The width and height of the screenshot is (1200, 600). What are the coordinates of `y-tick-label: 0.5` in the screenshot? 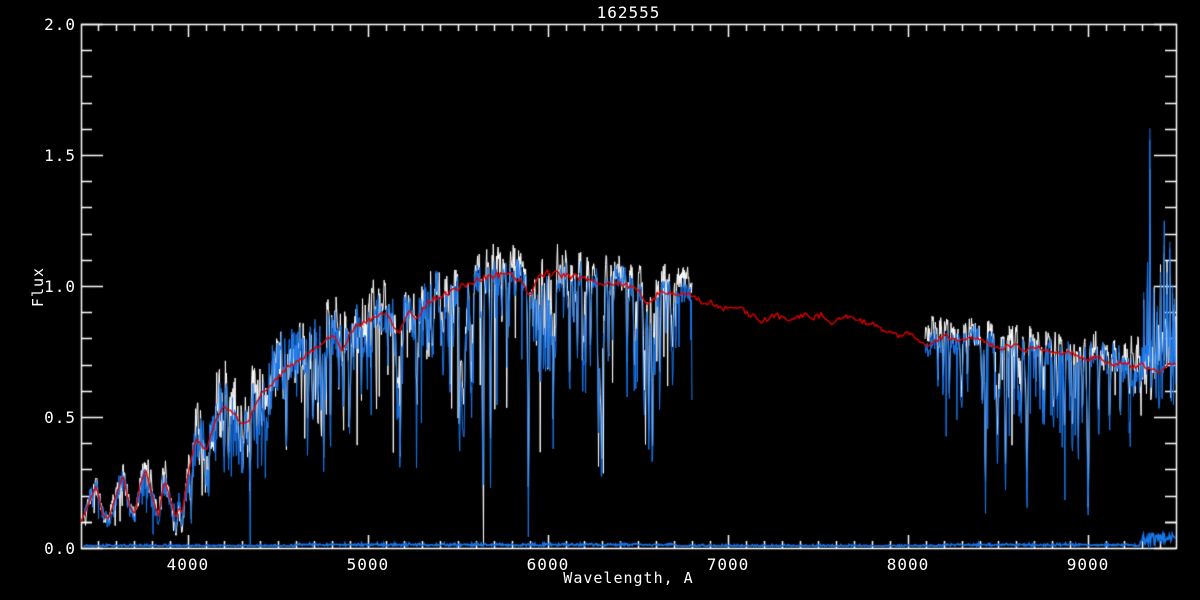 It's located at (60, 417).